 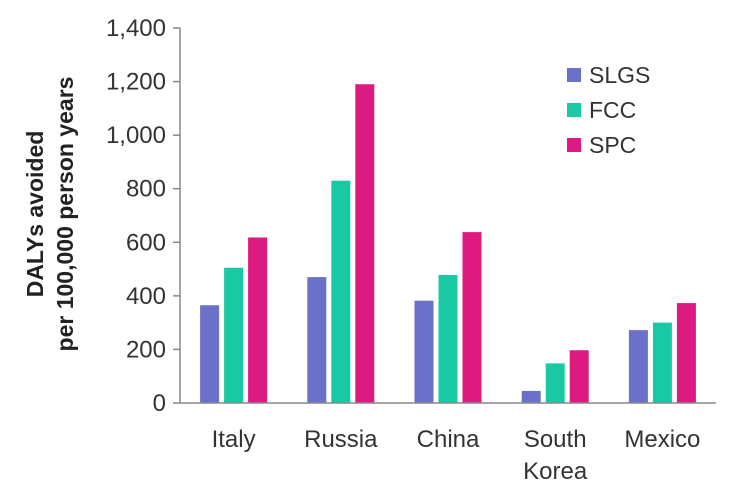 What do you see at coordinates (136, 135) in the screenshot?
I see `y-tick-label: 1,000` at bounding box center [136, 135].